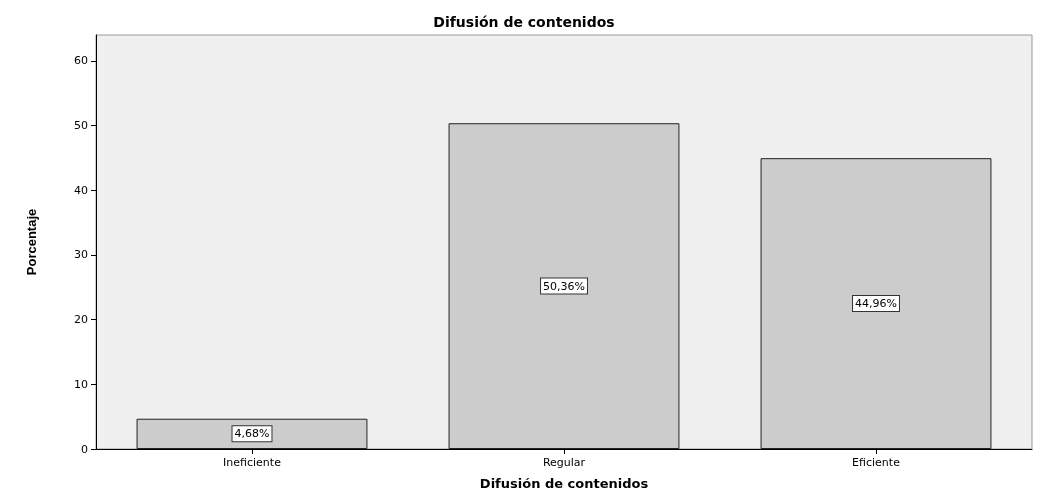 The height and width of the screenshot is (504, 1048). I want to click on x-axis-title: Difusión de contenidos, so click(564, 483).